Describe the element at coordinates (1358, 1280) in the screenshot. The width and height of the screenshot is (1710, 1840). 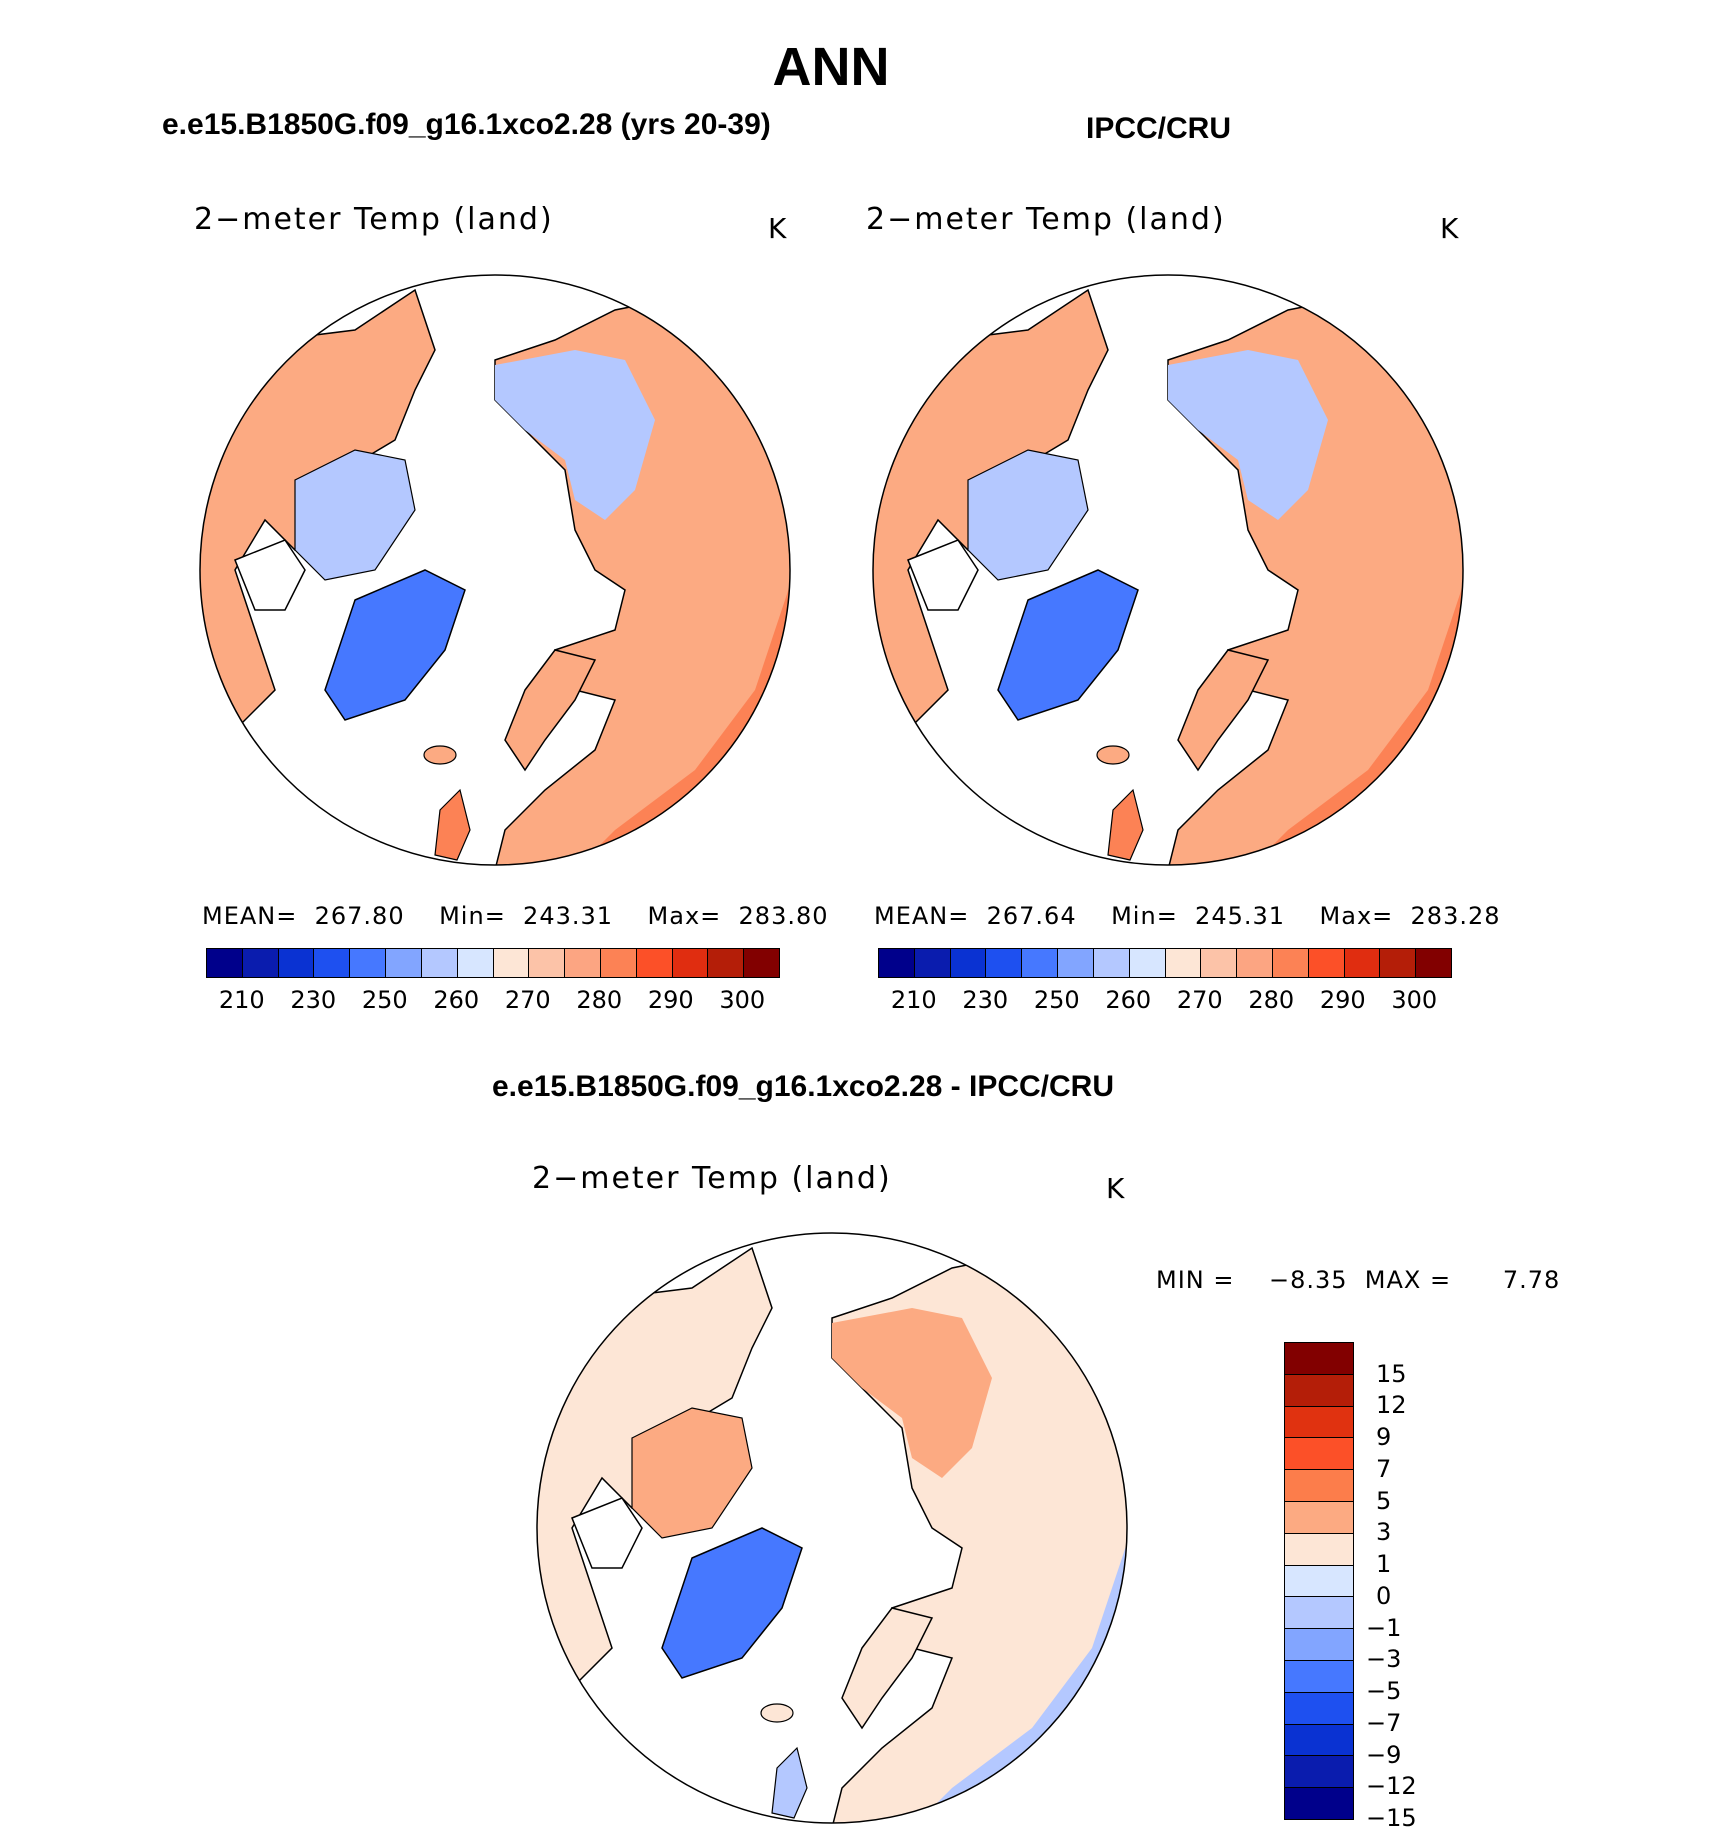
I see `diff-minmax: MIN = −8.35 MAX = 7.78` at that location.